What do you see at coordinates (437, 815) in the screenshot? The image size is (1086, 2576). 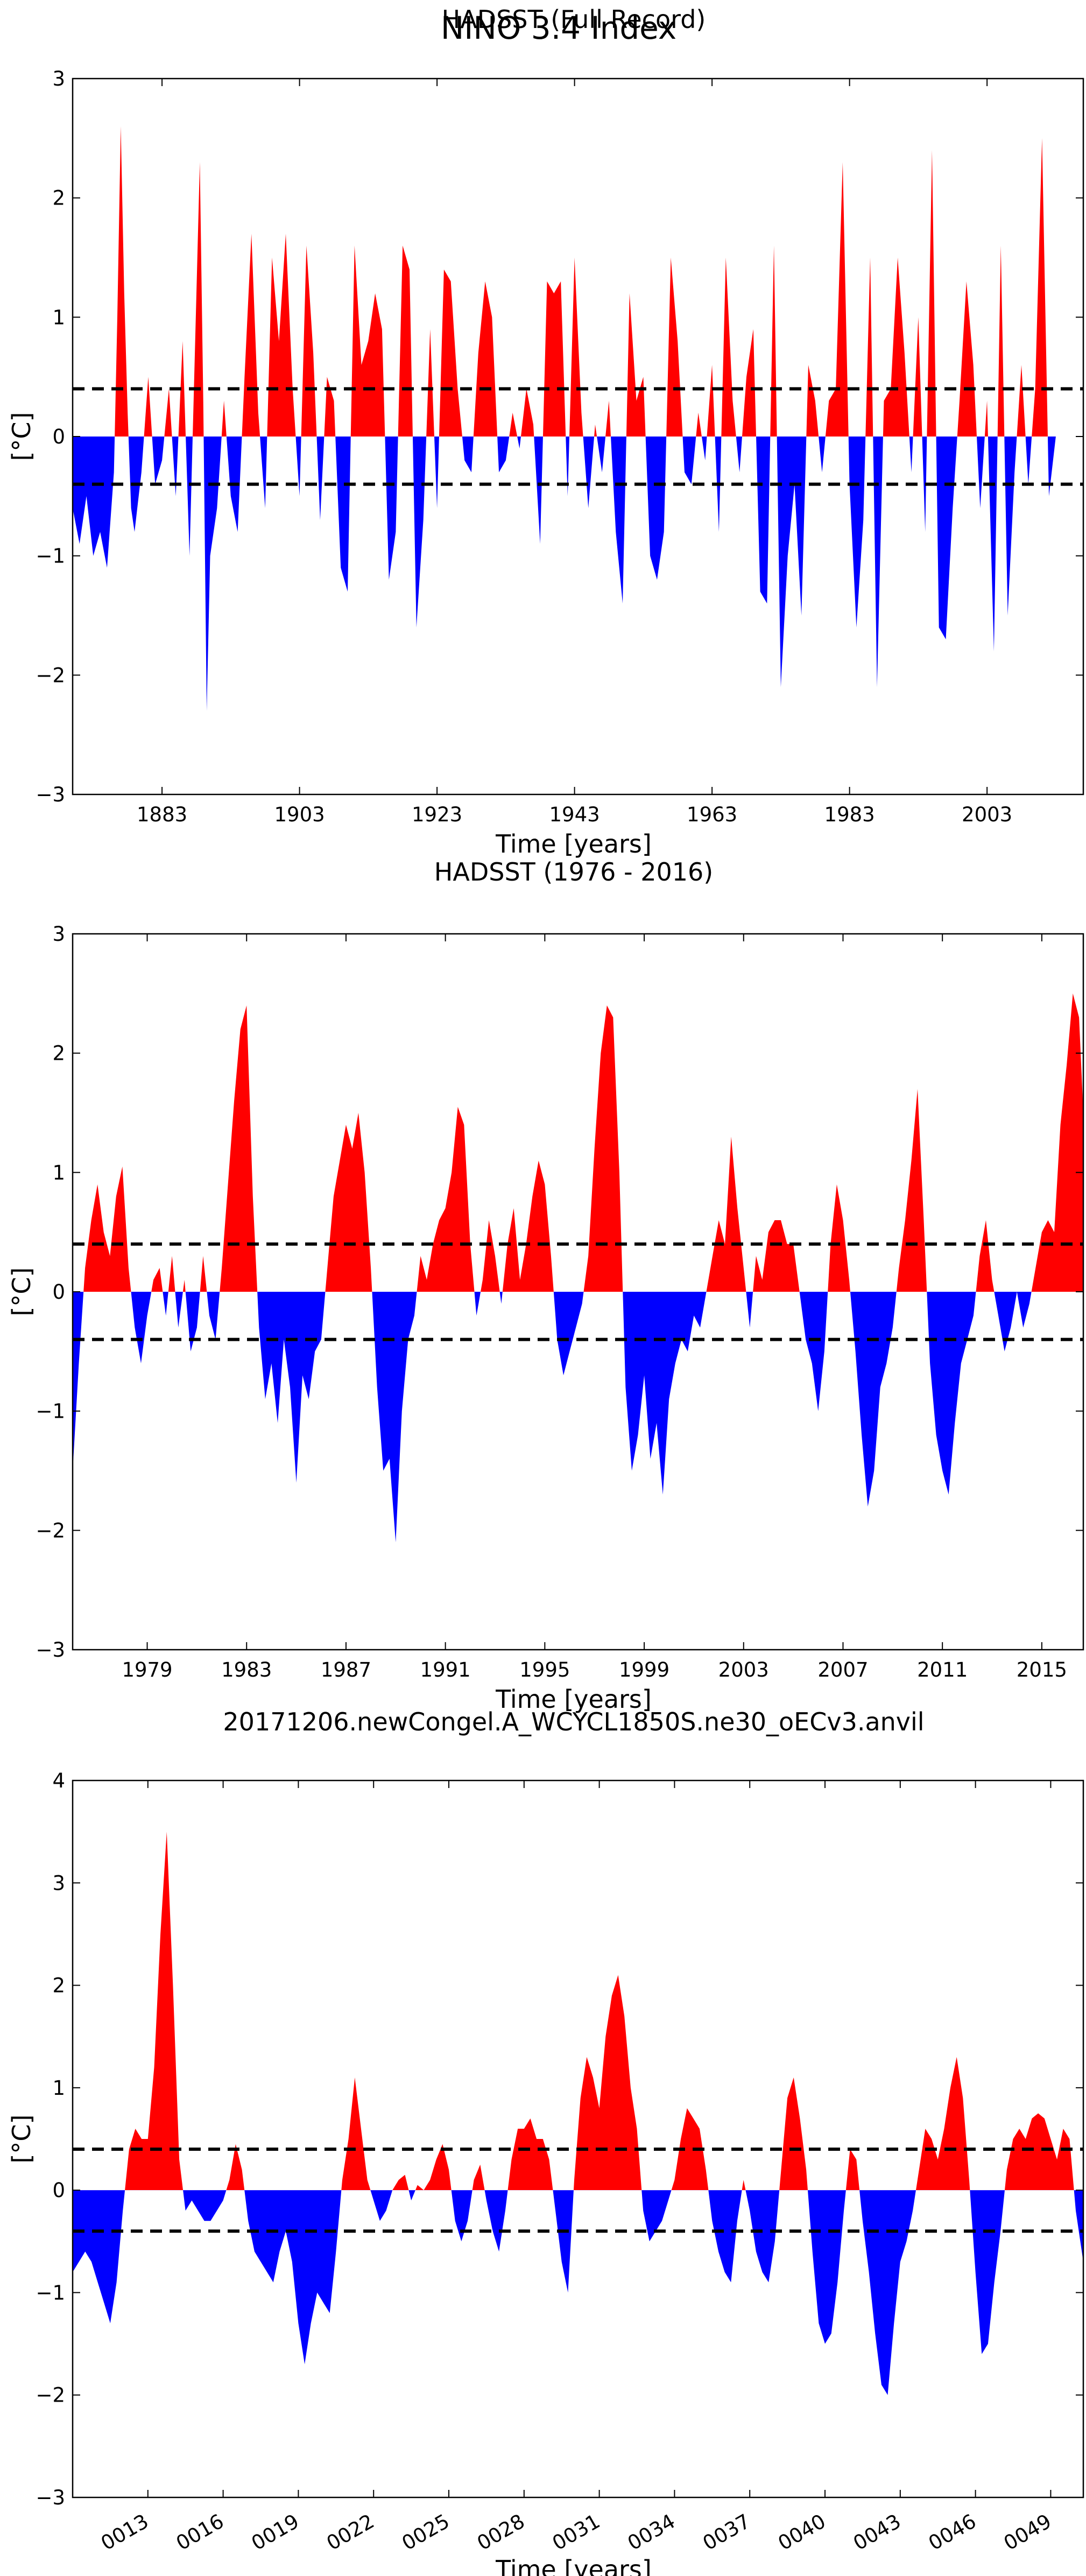 I see `x-tick-label: 1923` at bounding box center [437, 815].